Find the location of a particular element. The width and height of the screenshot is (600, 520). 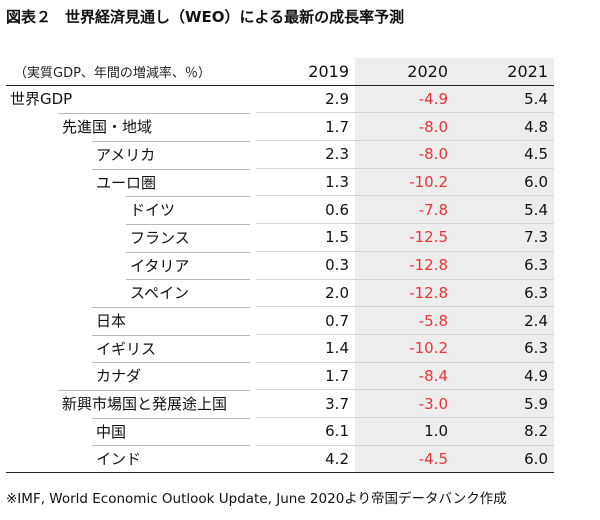

value-2019: 4.2 is located at coordinates (305, 459).